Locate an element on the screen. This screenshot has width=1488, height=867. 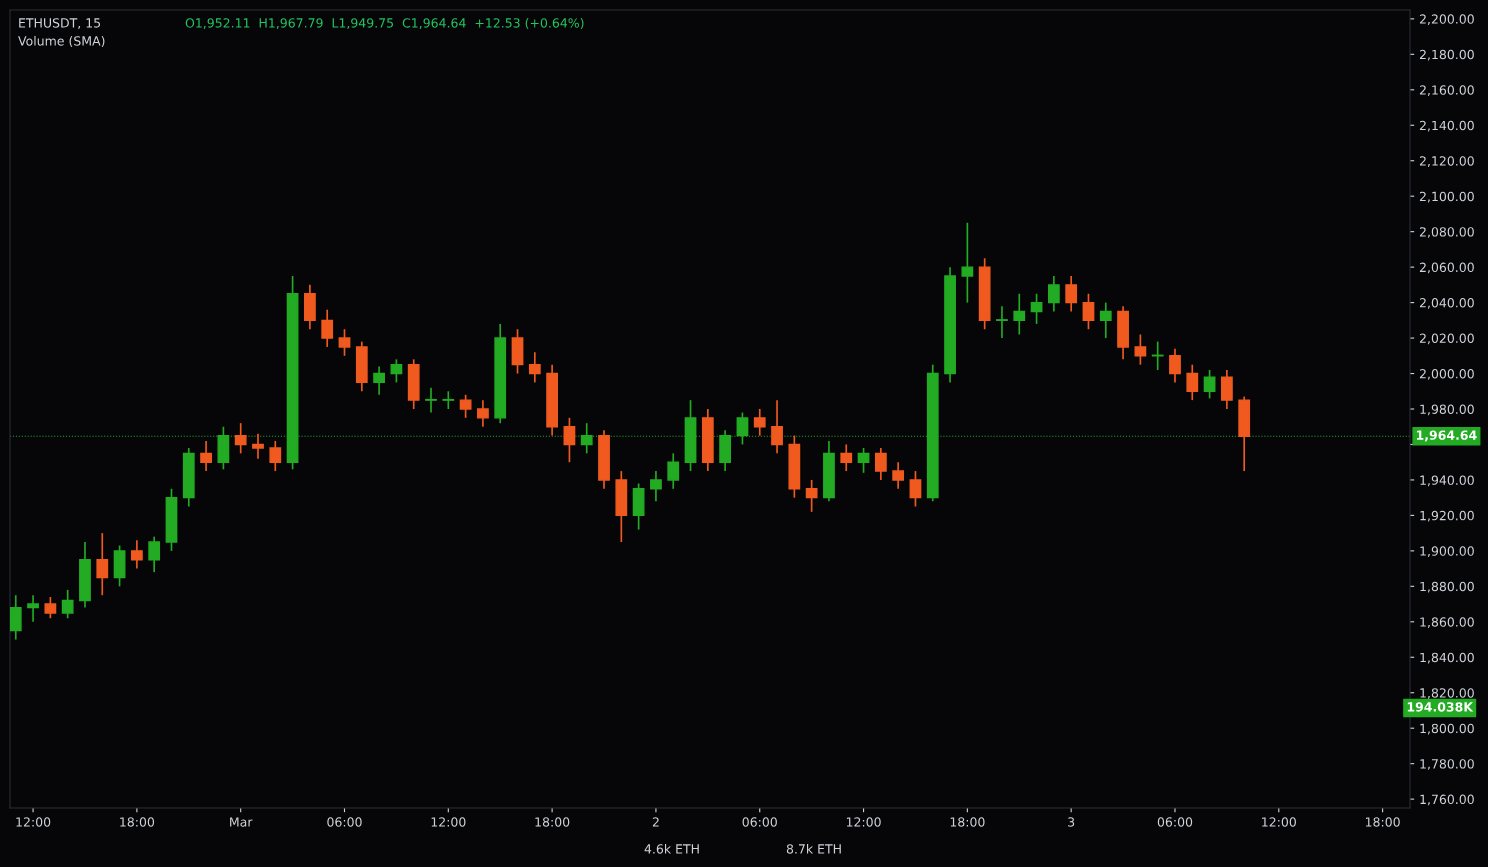
y-tick-label: 2,100.00 is located at coordinates (1446, 197).